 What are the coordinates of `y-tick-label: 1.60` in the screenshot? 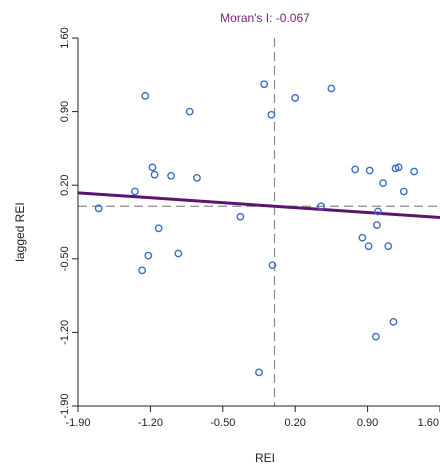 It's located at (65, 37).